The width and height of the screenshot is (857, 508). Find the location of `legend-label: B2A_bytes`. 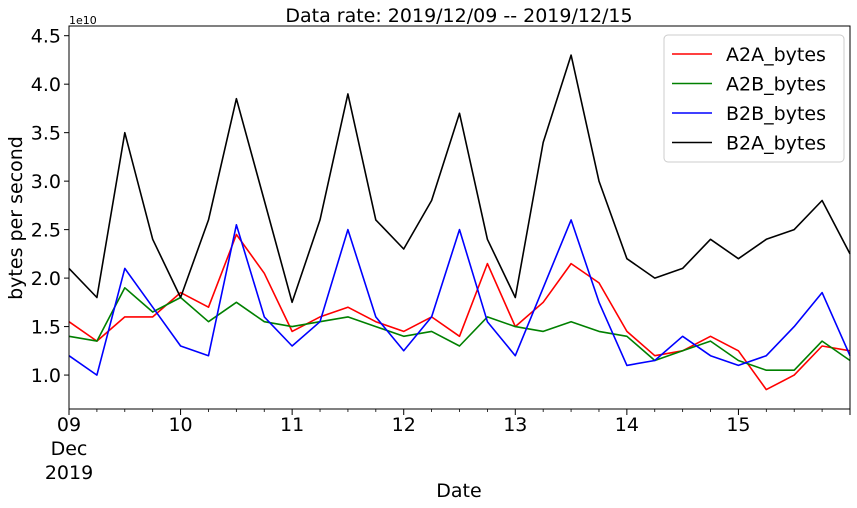

legend-label: B2A_bytes is located at coordinates (776, 144).